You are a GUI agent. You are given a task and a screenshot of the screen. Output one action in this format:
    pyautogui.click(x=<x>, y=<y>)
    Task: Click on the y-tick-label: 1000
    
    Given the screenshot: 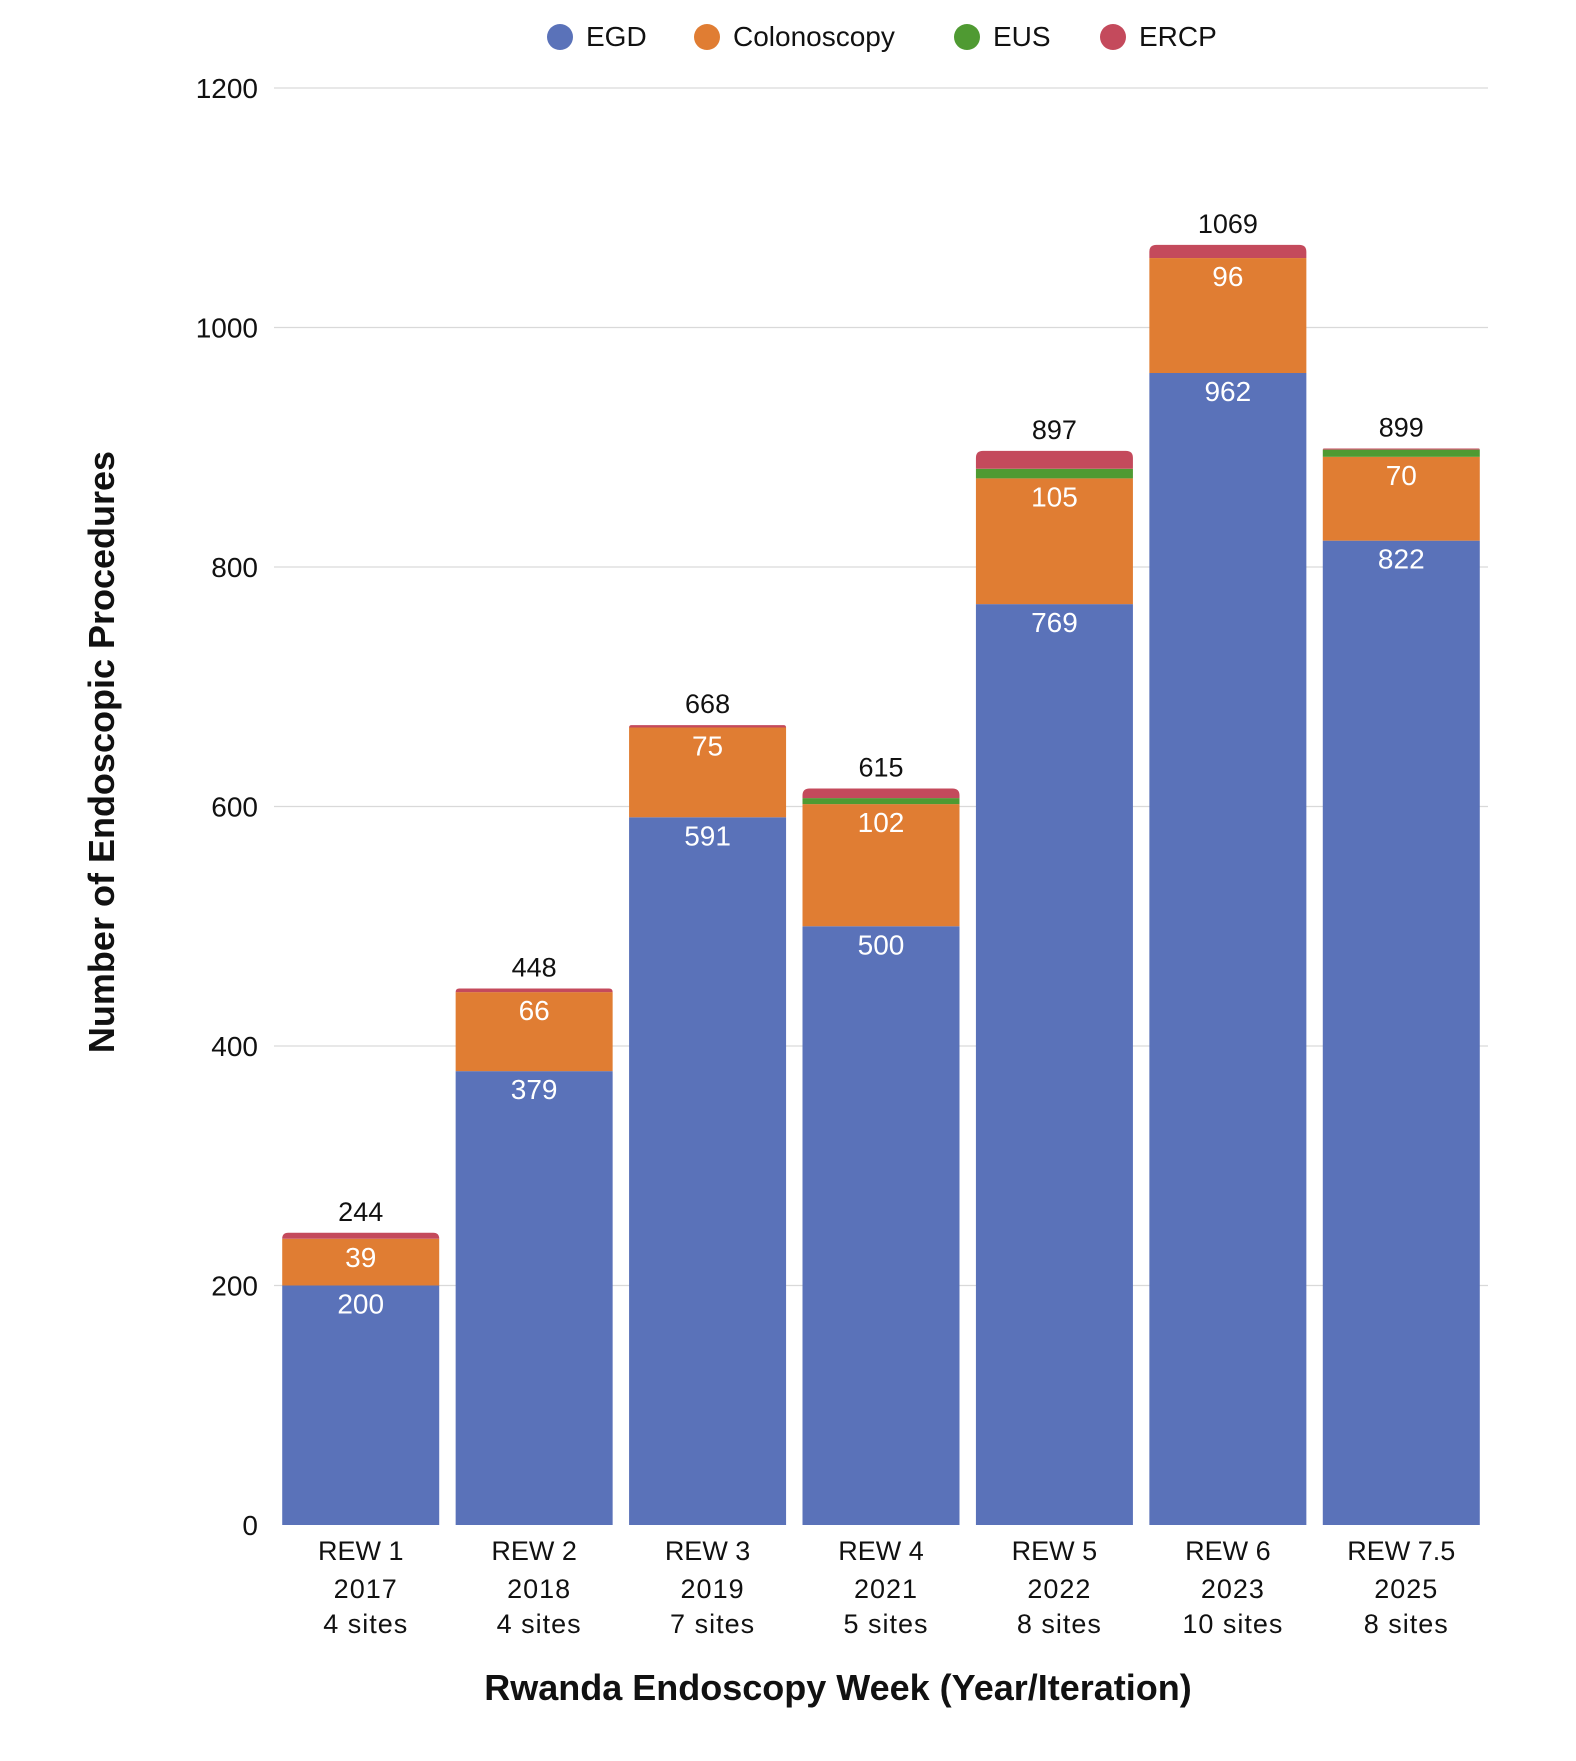 What is the action you would take?
    pyautogui.click(x=227, y=328)
    